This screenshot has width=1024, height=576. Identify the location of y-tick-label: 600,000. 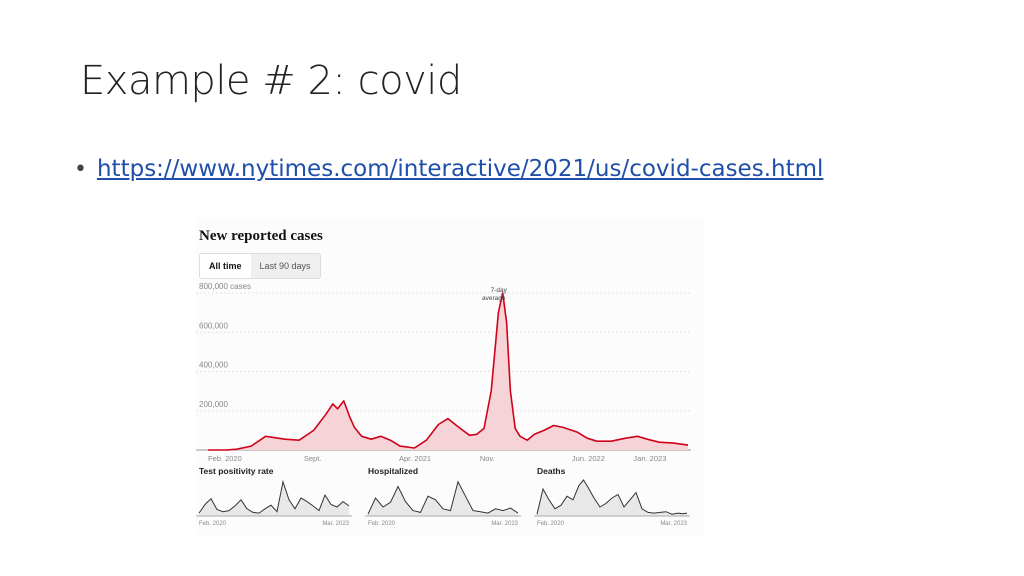
(213, 325).